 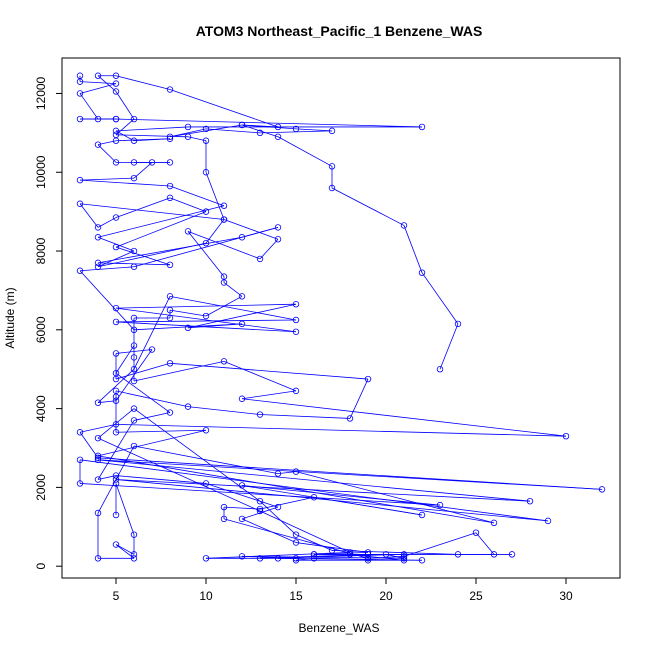 I want to click on x-tick-label: 15, so click(x=296, y=596).